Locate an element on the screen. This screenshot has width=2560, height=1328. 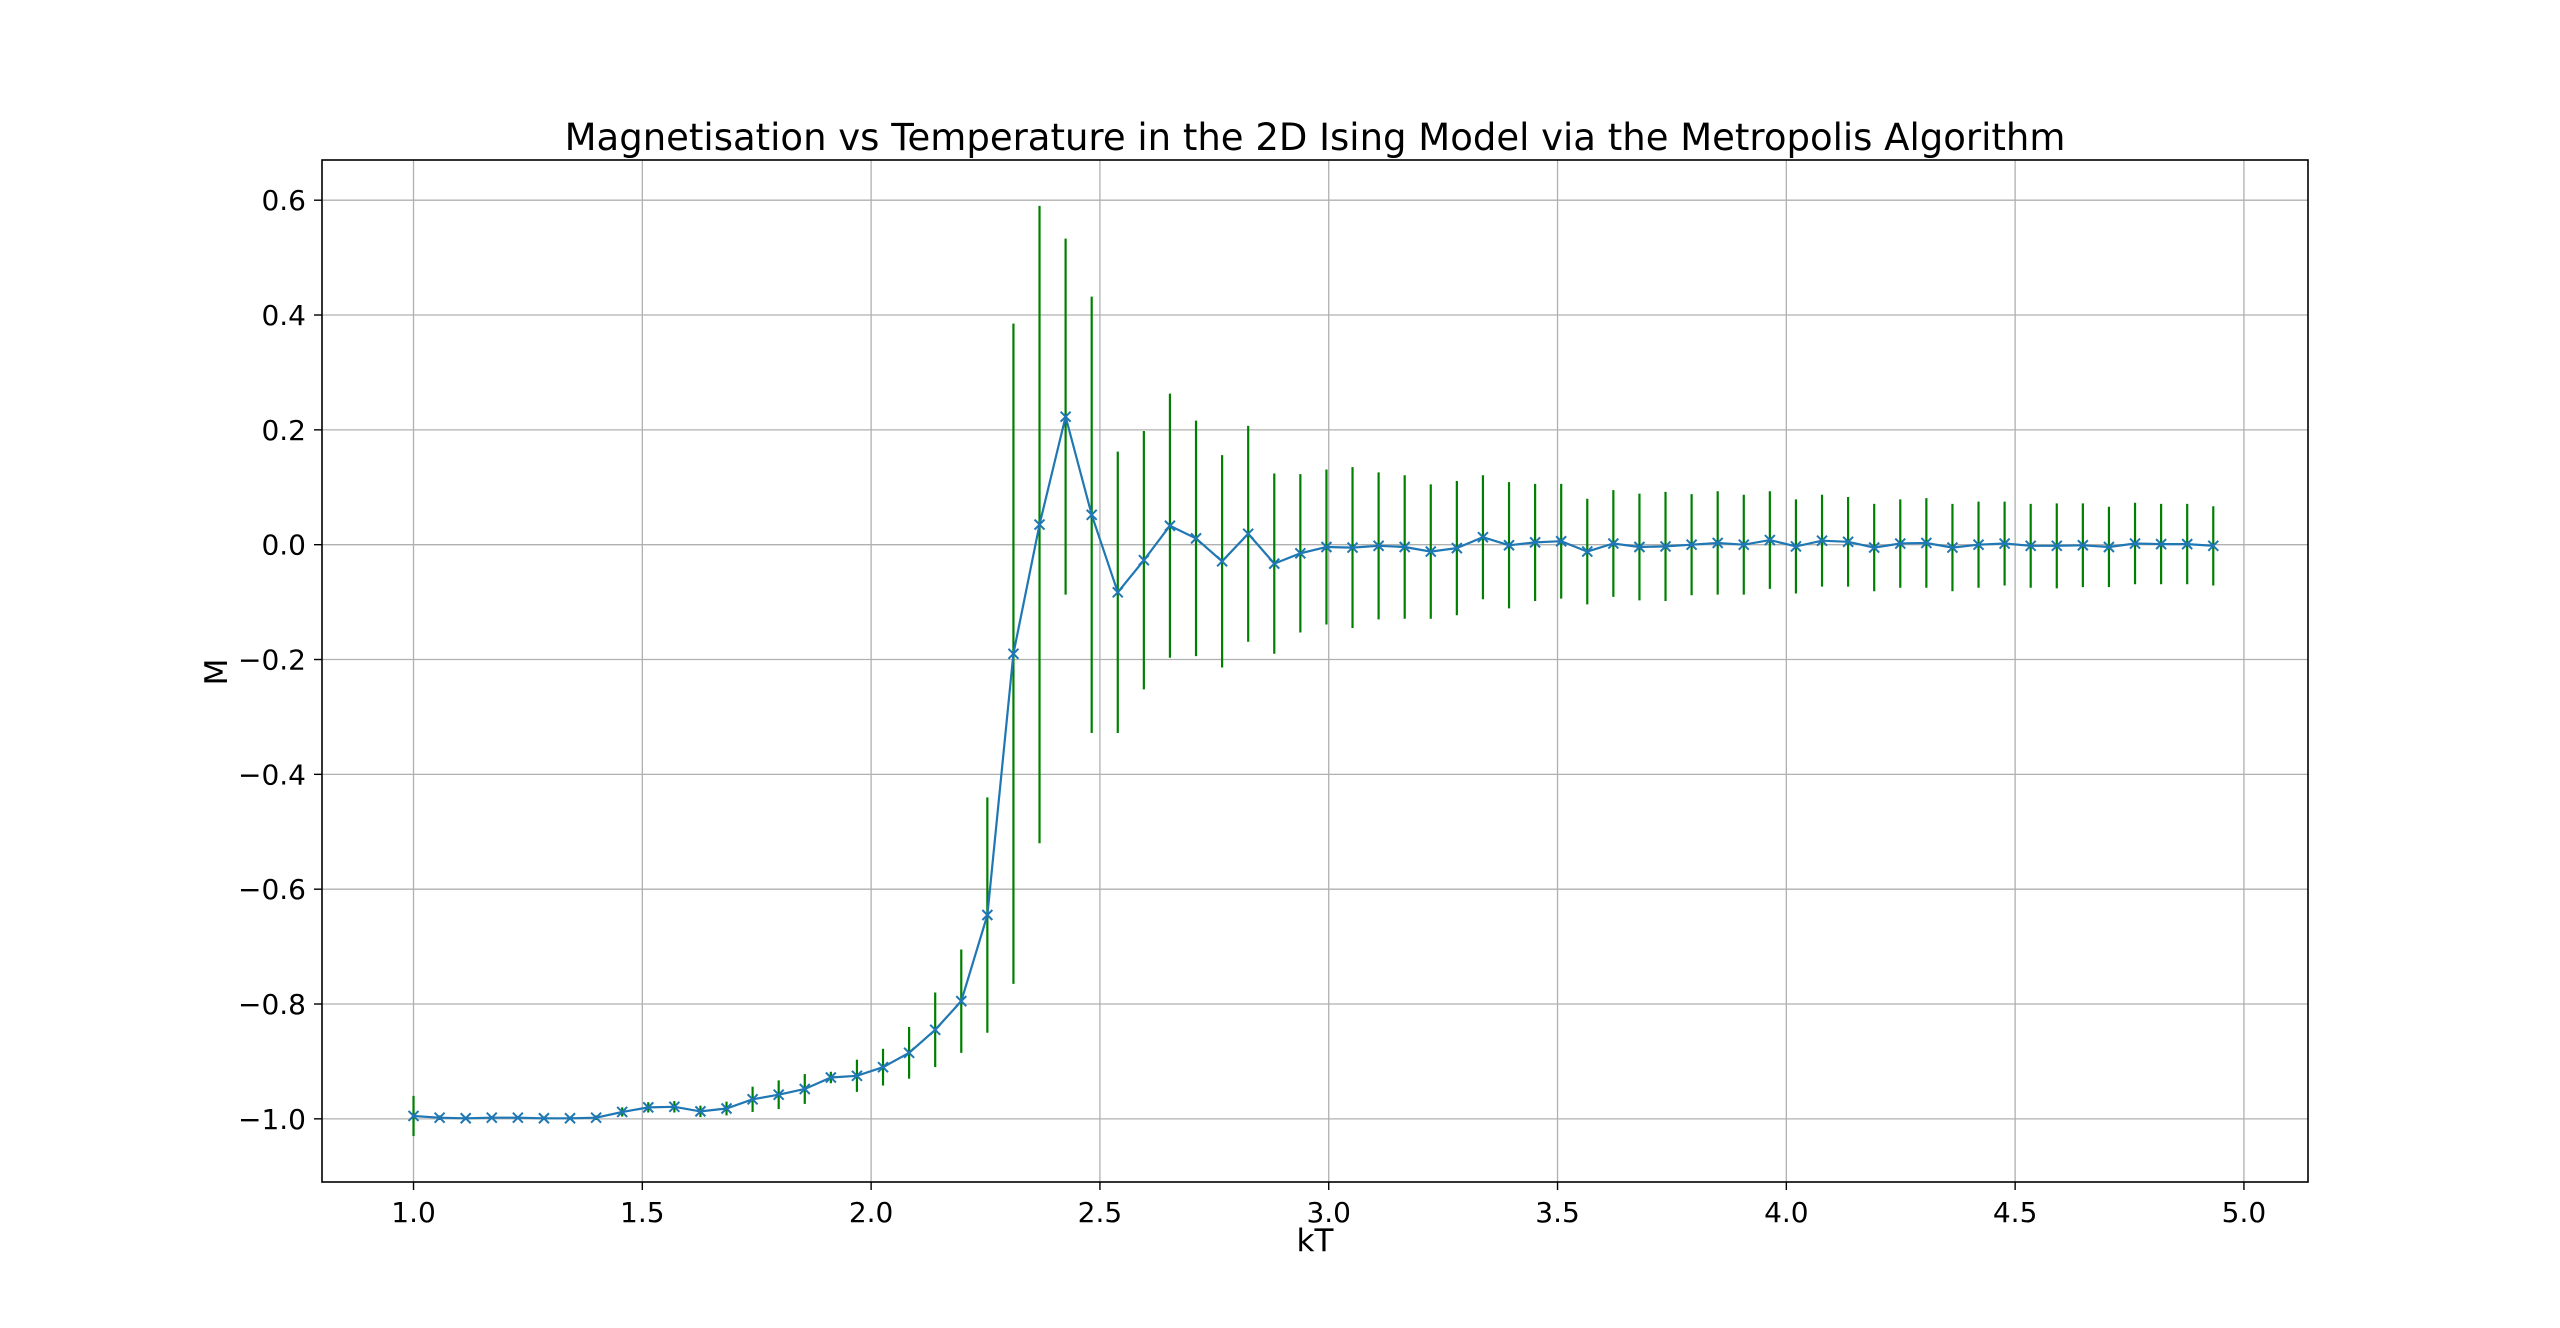
y-tick-label: 0.2 is located at coordinates (283, 430).